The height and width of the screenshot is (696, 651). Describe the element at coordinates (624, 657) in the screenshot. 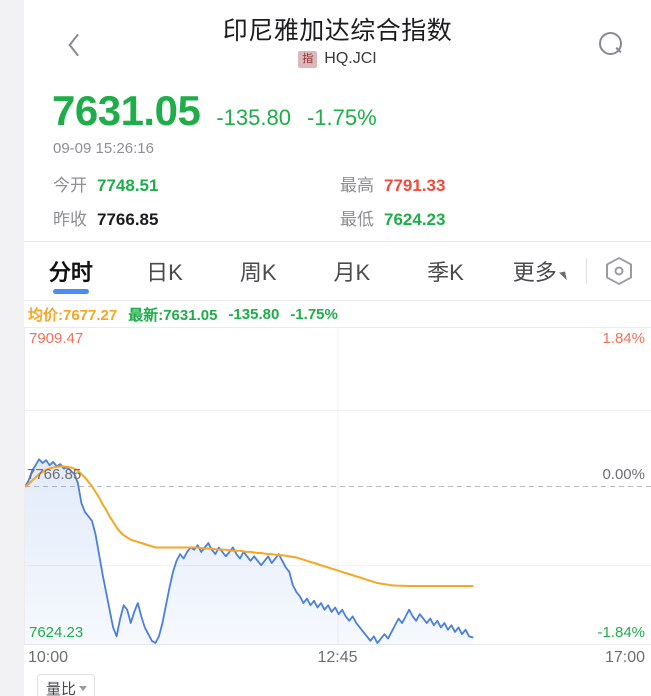

I see `x-axis-tick-close: 17:00` at that location.